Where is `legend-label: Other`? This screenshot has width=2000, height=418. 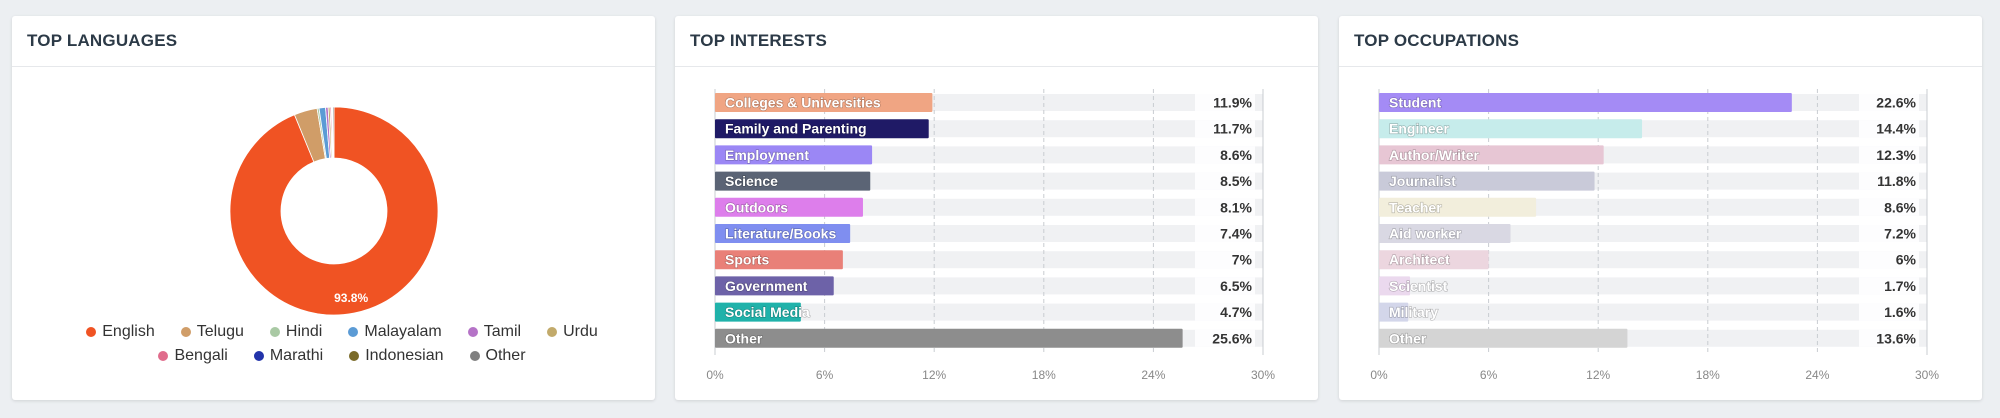 legend-label: Other is located at coordinates (505, 355).